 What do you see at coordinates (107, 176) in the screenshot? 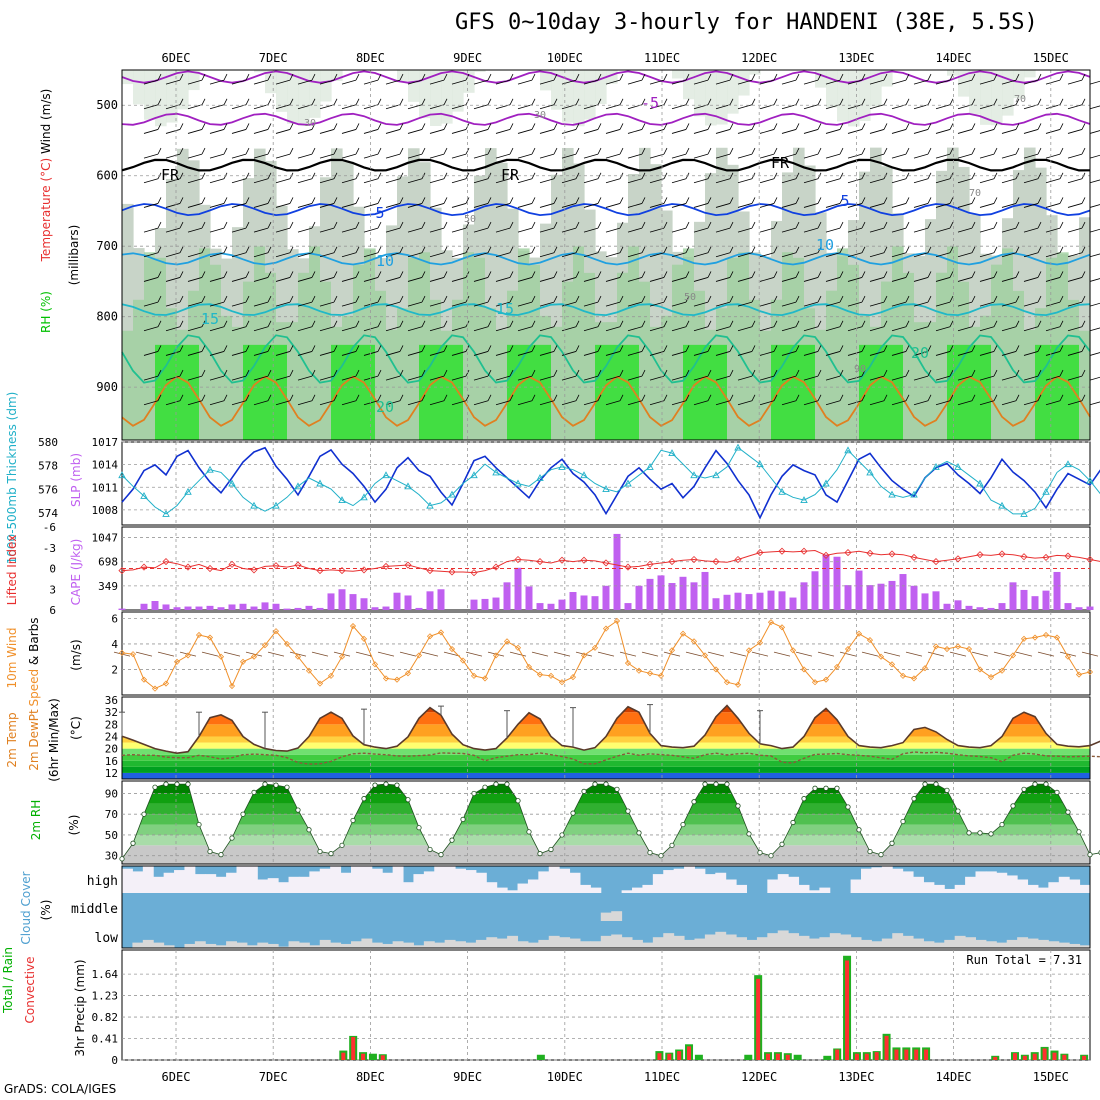
I see `pressure-tick-label: 600` at bounding box center [107, 176].